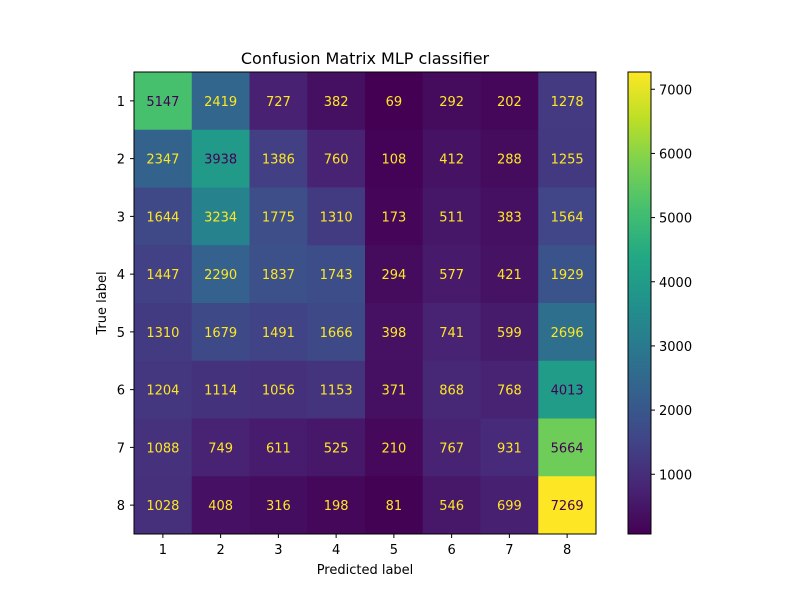 The width and height of the screenshot is (800, 604). I want to click on x-tick-label: 7, so click(509, 550).